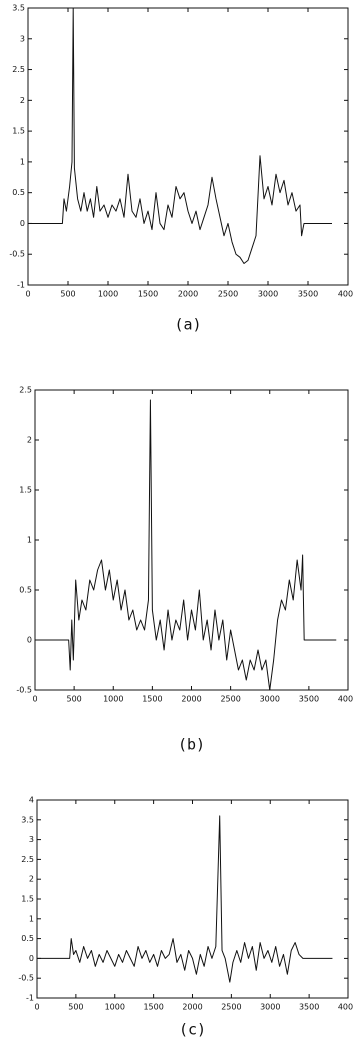 The width and height of the screenshot is (353, 1047). I want to click on signal-line, so click(185, 899).